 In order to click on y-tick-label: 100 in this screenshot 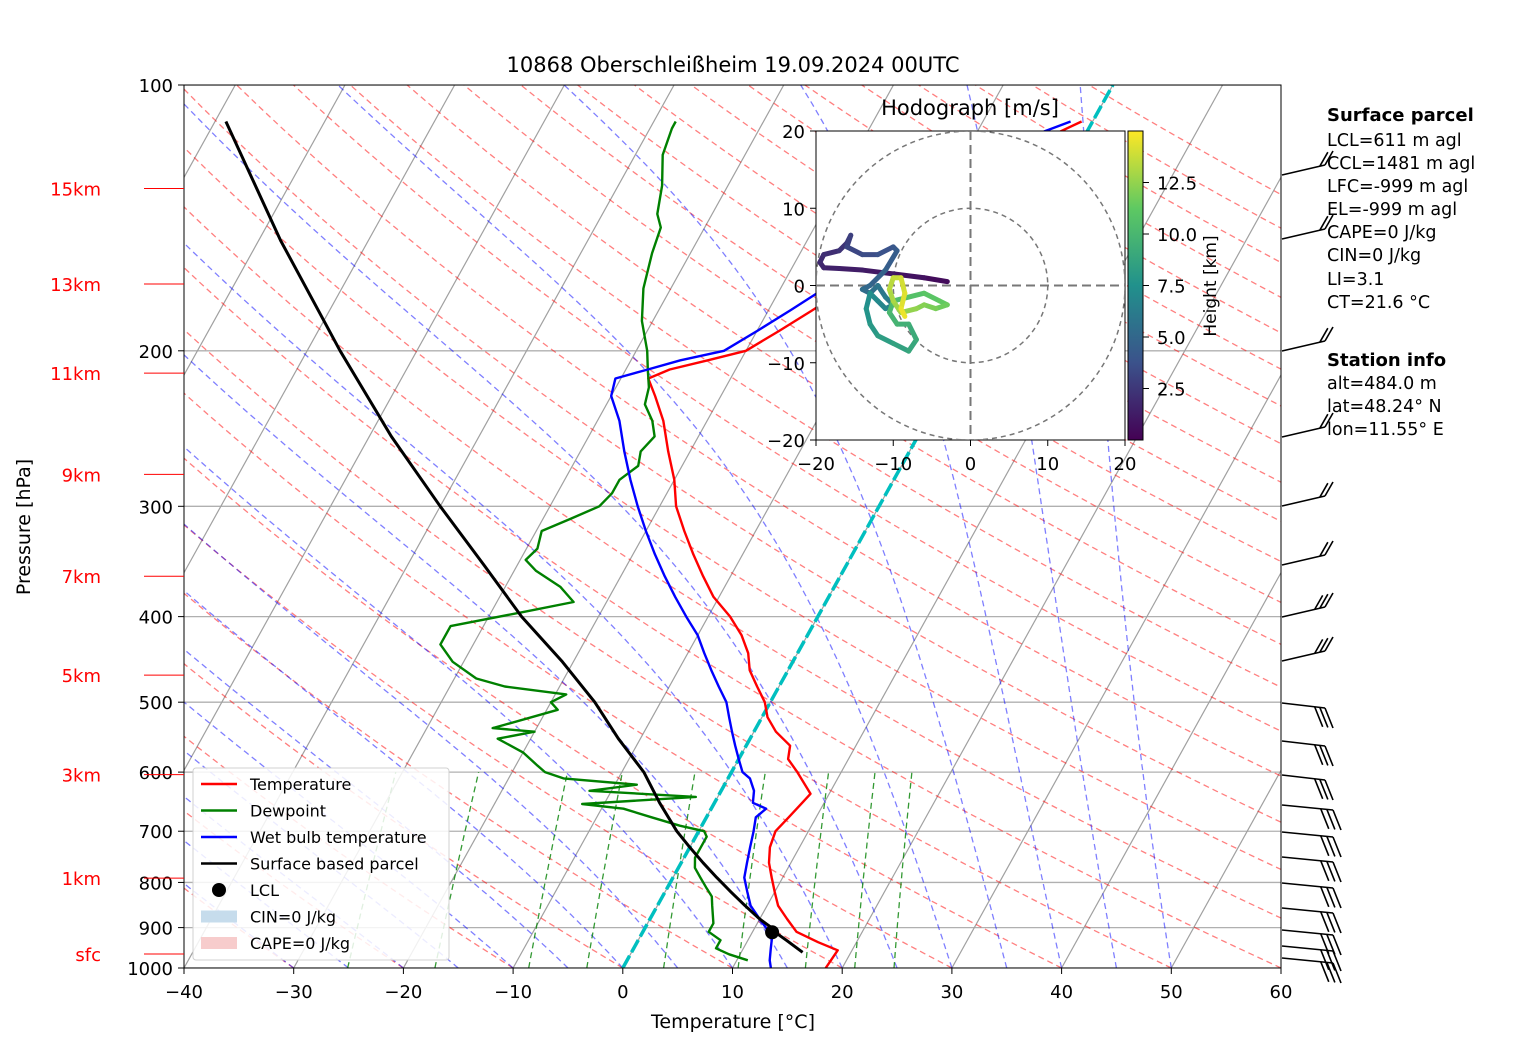, I will do `click(156, 86)`.